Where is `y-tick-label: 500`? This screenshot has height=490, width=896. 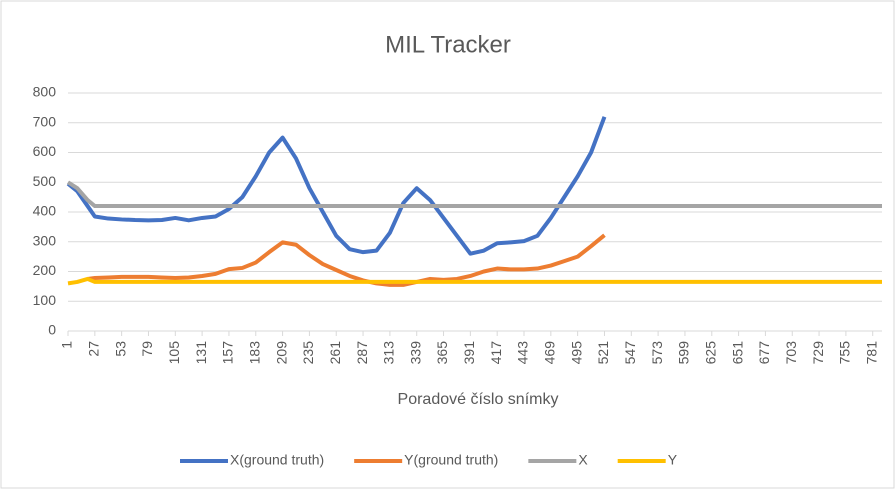
y-tick-label: 500 is located at coordinates (45, 181).